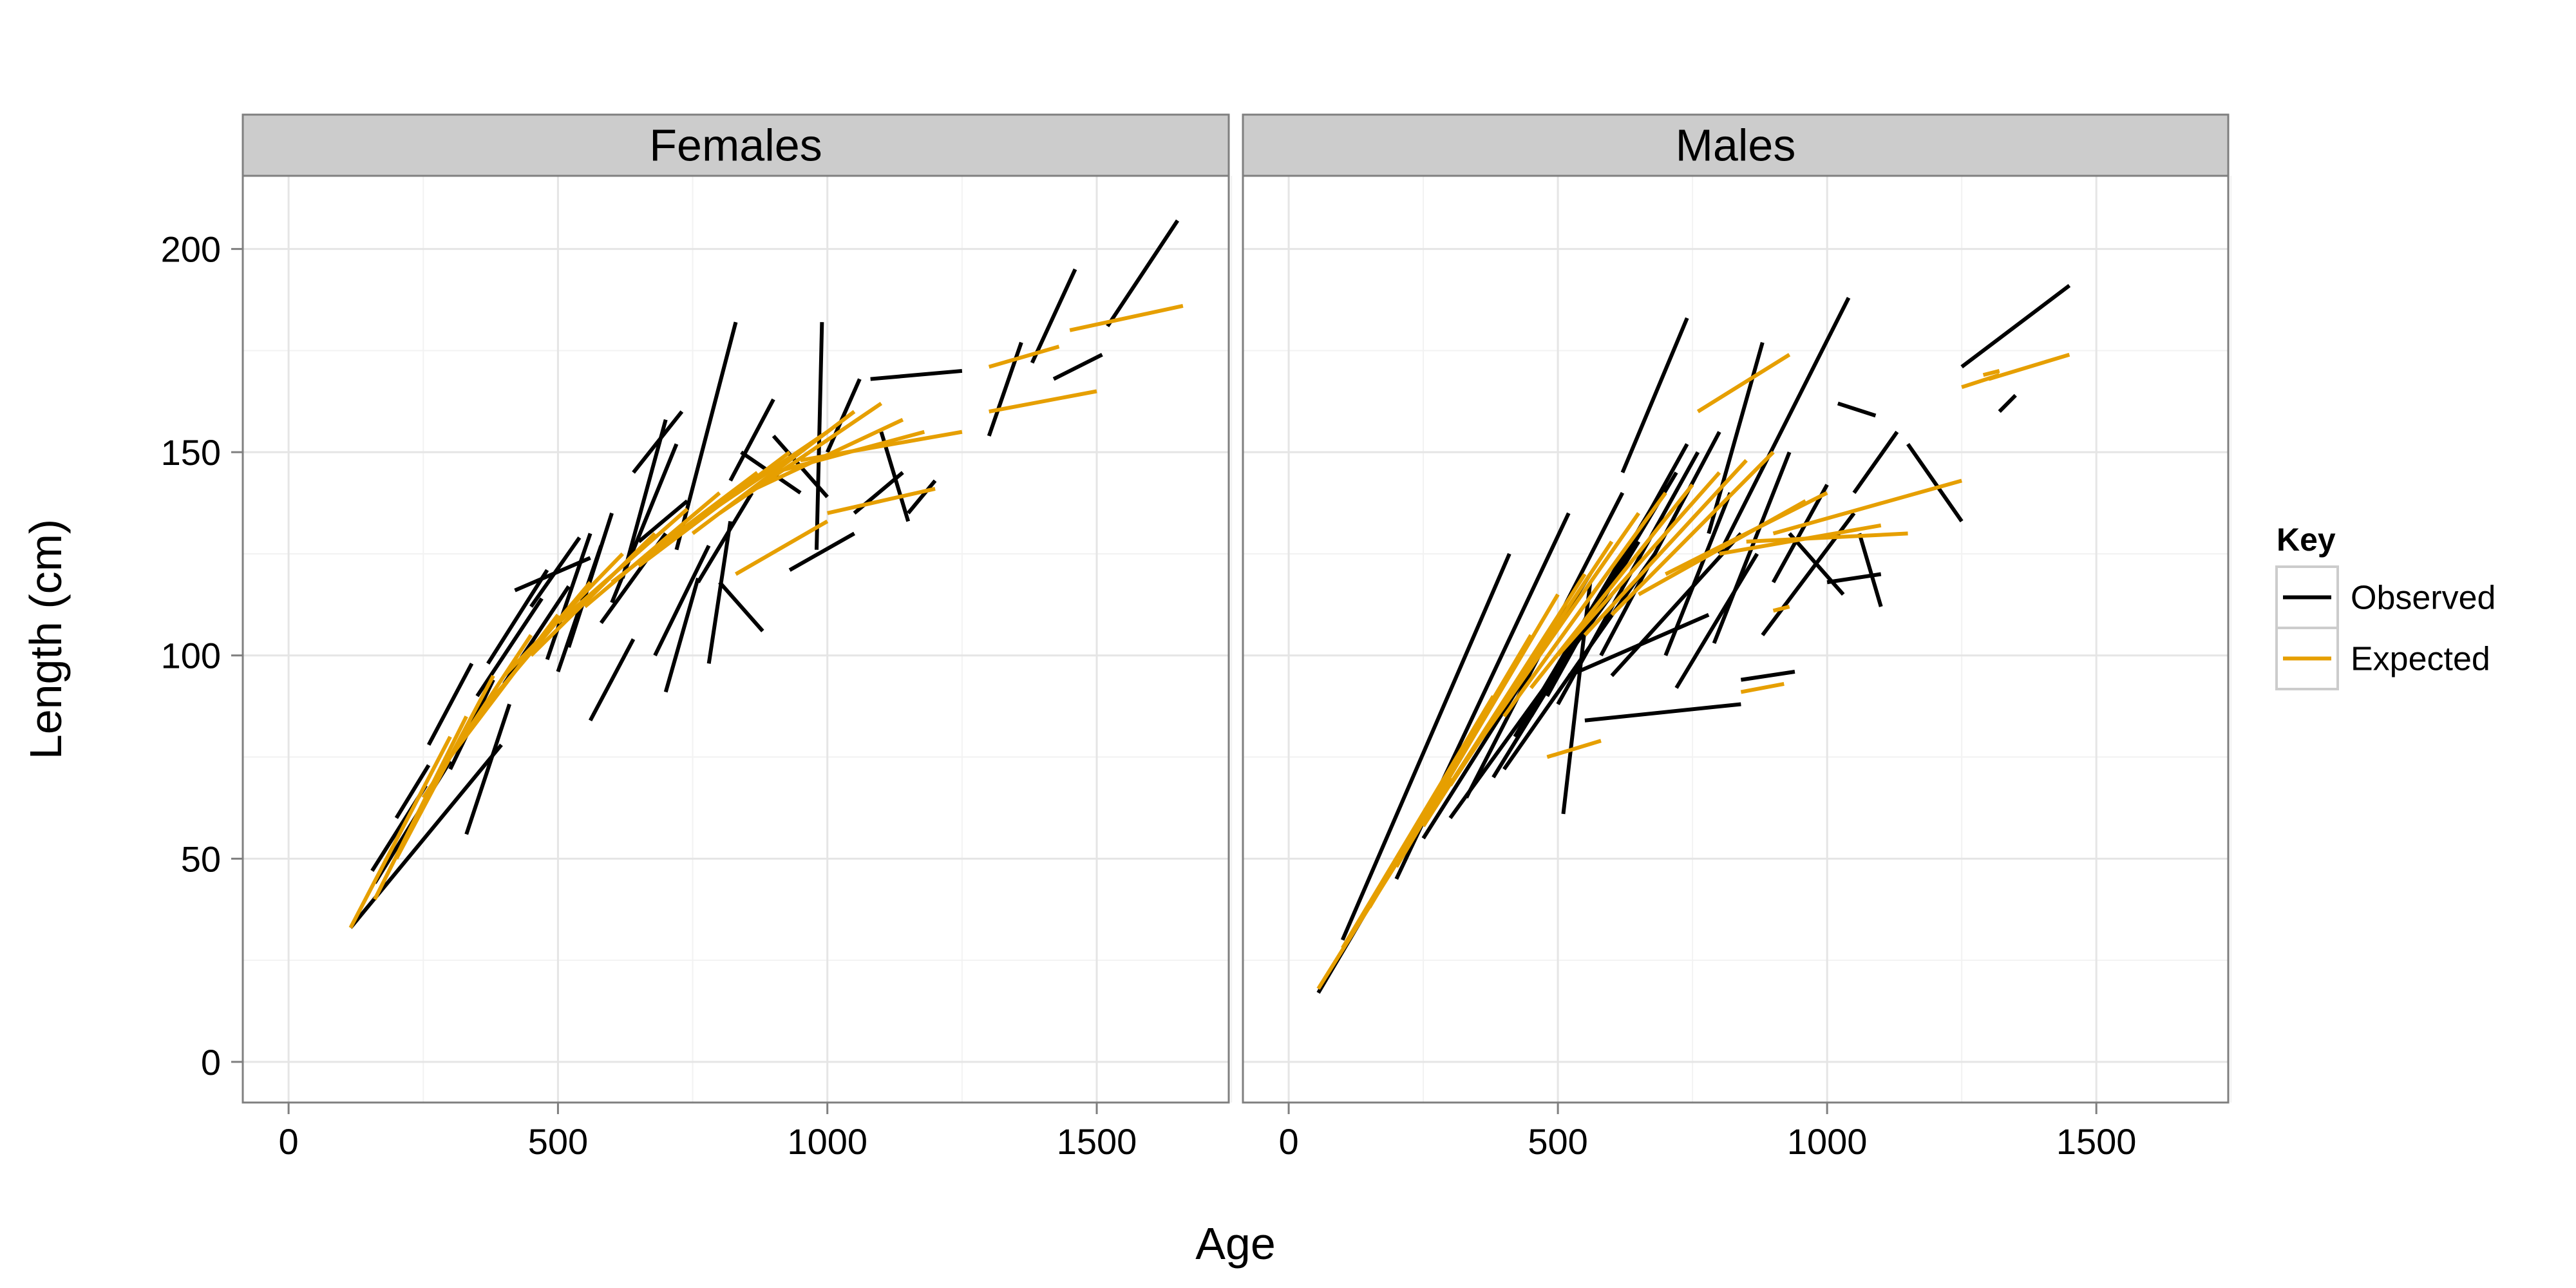 The height and width of the screenshot is (1288, 2576). I want to click on y-tick-label: 0, so click(211, 1062).